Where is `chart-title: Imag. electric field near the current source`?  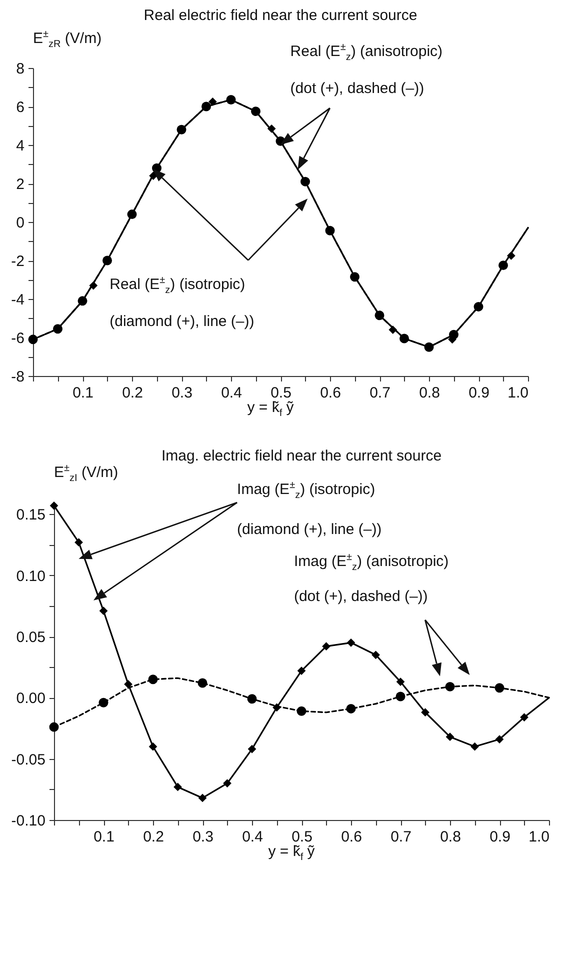 chart-title: Imag. electric field near the current source is located at coordinates (301, 455).